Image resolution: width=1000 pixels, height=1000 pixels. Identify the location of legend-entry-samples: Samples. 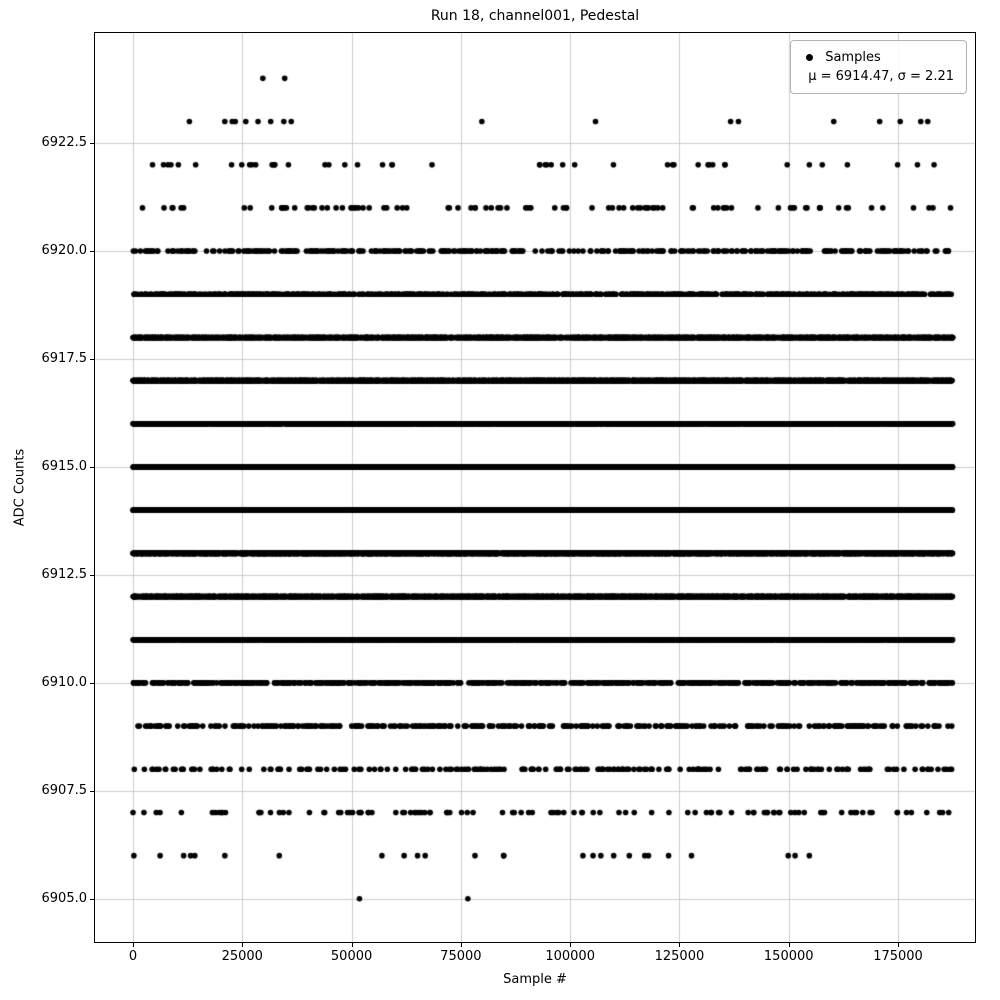
(876, 57).